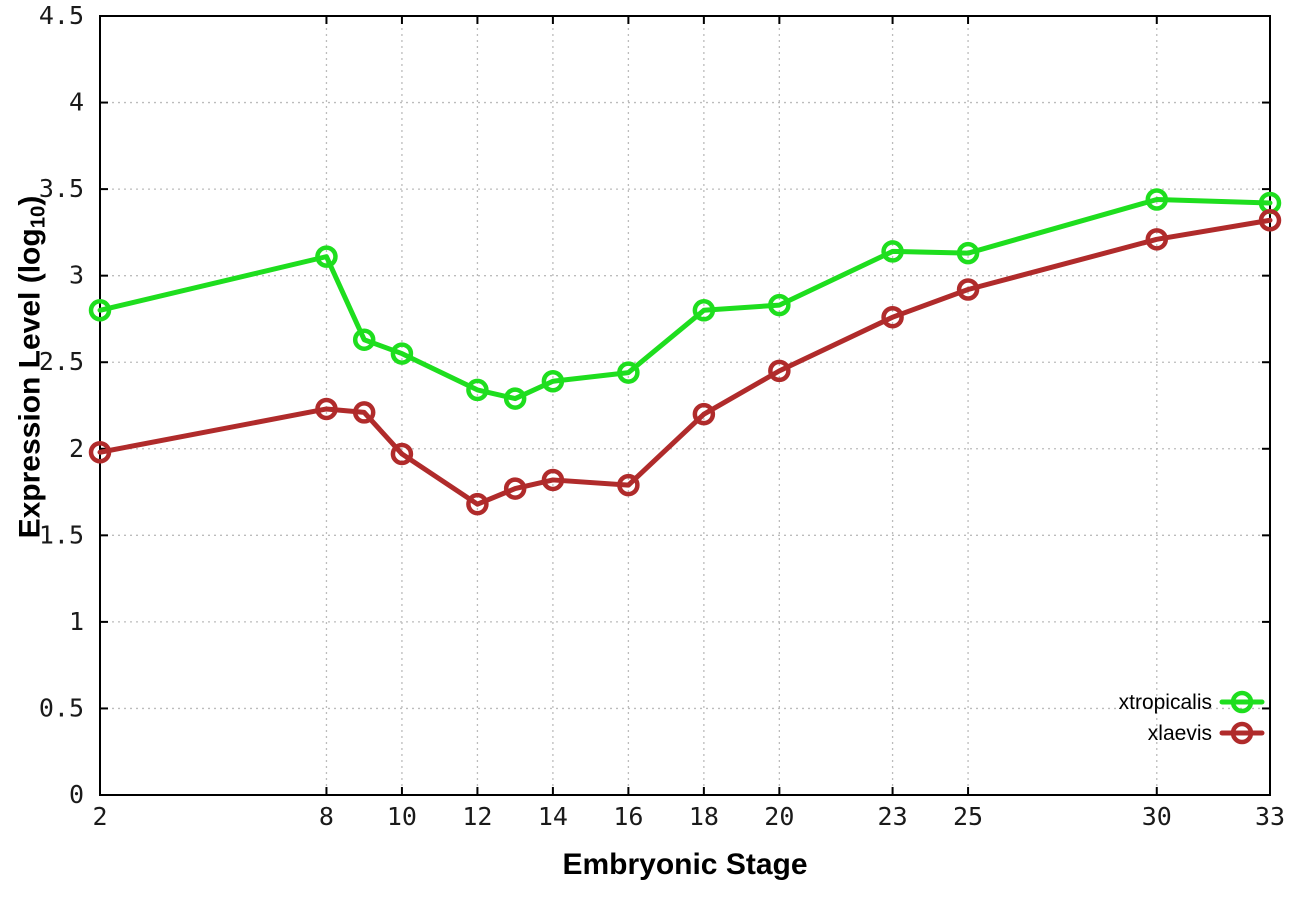 The width and height of the screenshot is (1296, 907). I want to click on x-tick-label: 18, so click(704, 816).